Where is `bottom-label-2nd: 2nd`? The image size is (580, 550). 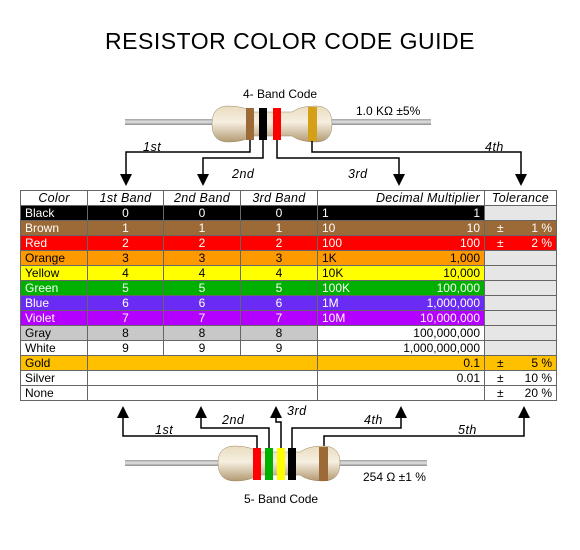
bottom-label-2nd: 2nd is located at coordinates (233, 420).